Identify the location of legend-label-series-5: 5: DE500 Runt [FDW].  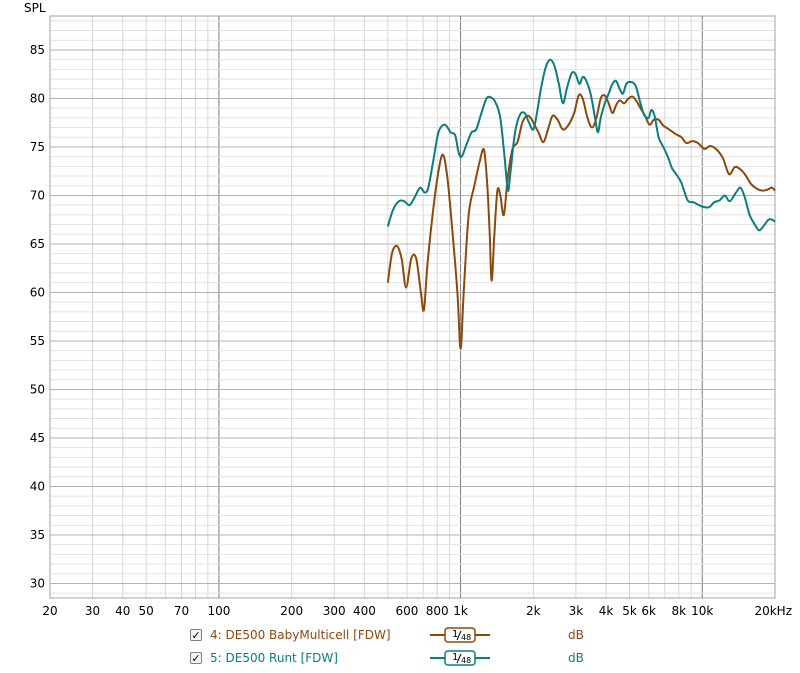
(274, 658).